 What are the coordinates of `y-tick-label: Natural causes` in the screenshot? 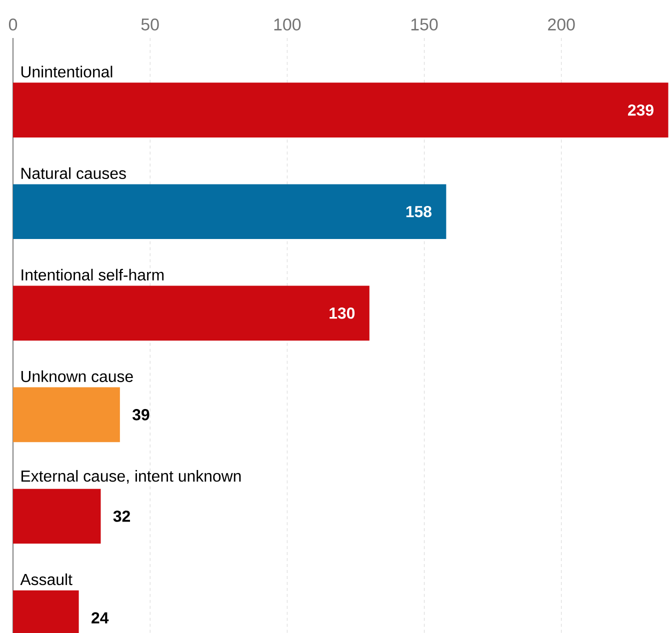 It's located at (74, 173).